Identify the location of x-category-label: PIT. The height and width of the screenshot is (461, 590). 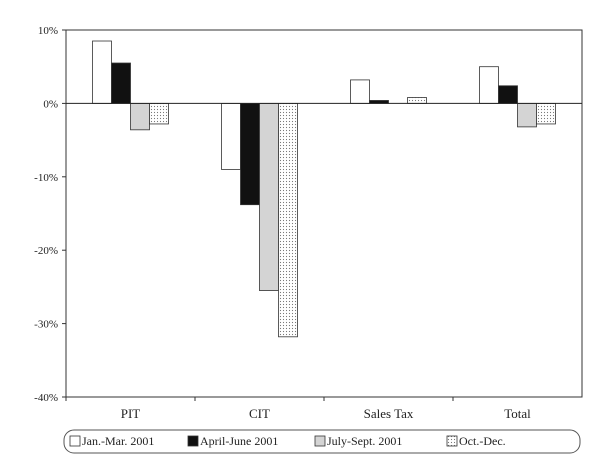
(131, 413).